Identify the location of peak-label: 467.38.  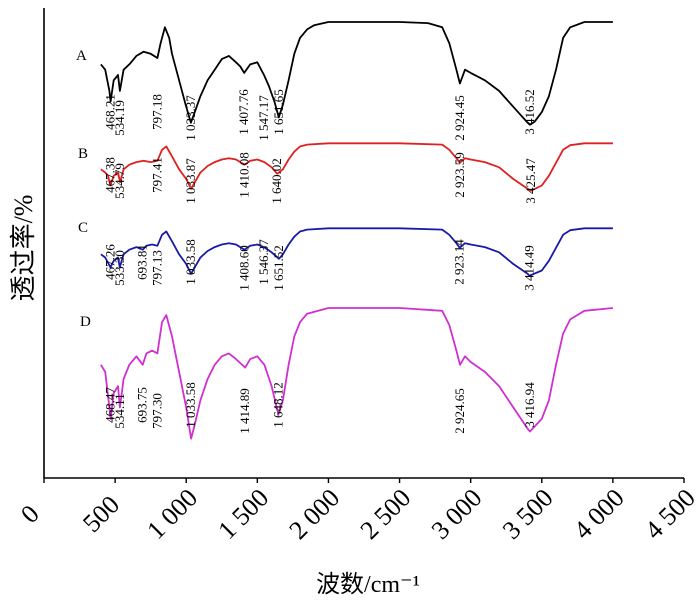
(109, 175).